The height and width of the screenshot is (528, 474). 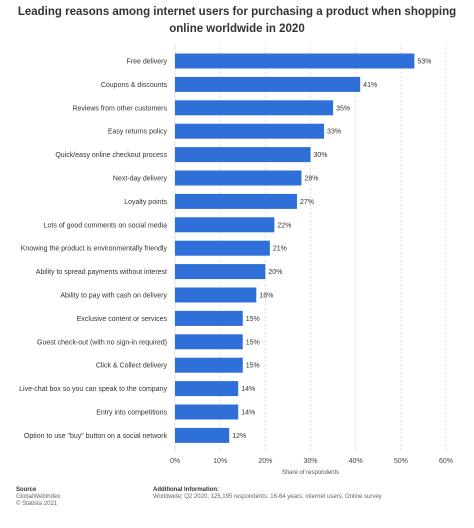 What do you see at coordinates (131, 413) in the screenshot?
I see `category-label: Entry into competitions` at bounding box center [131, 413].